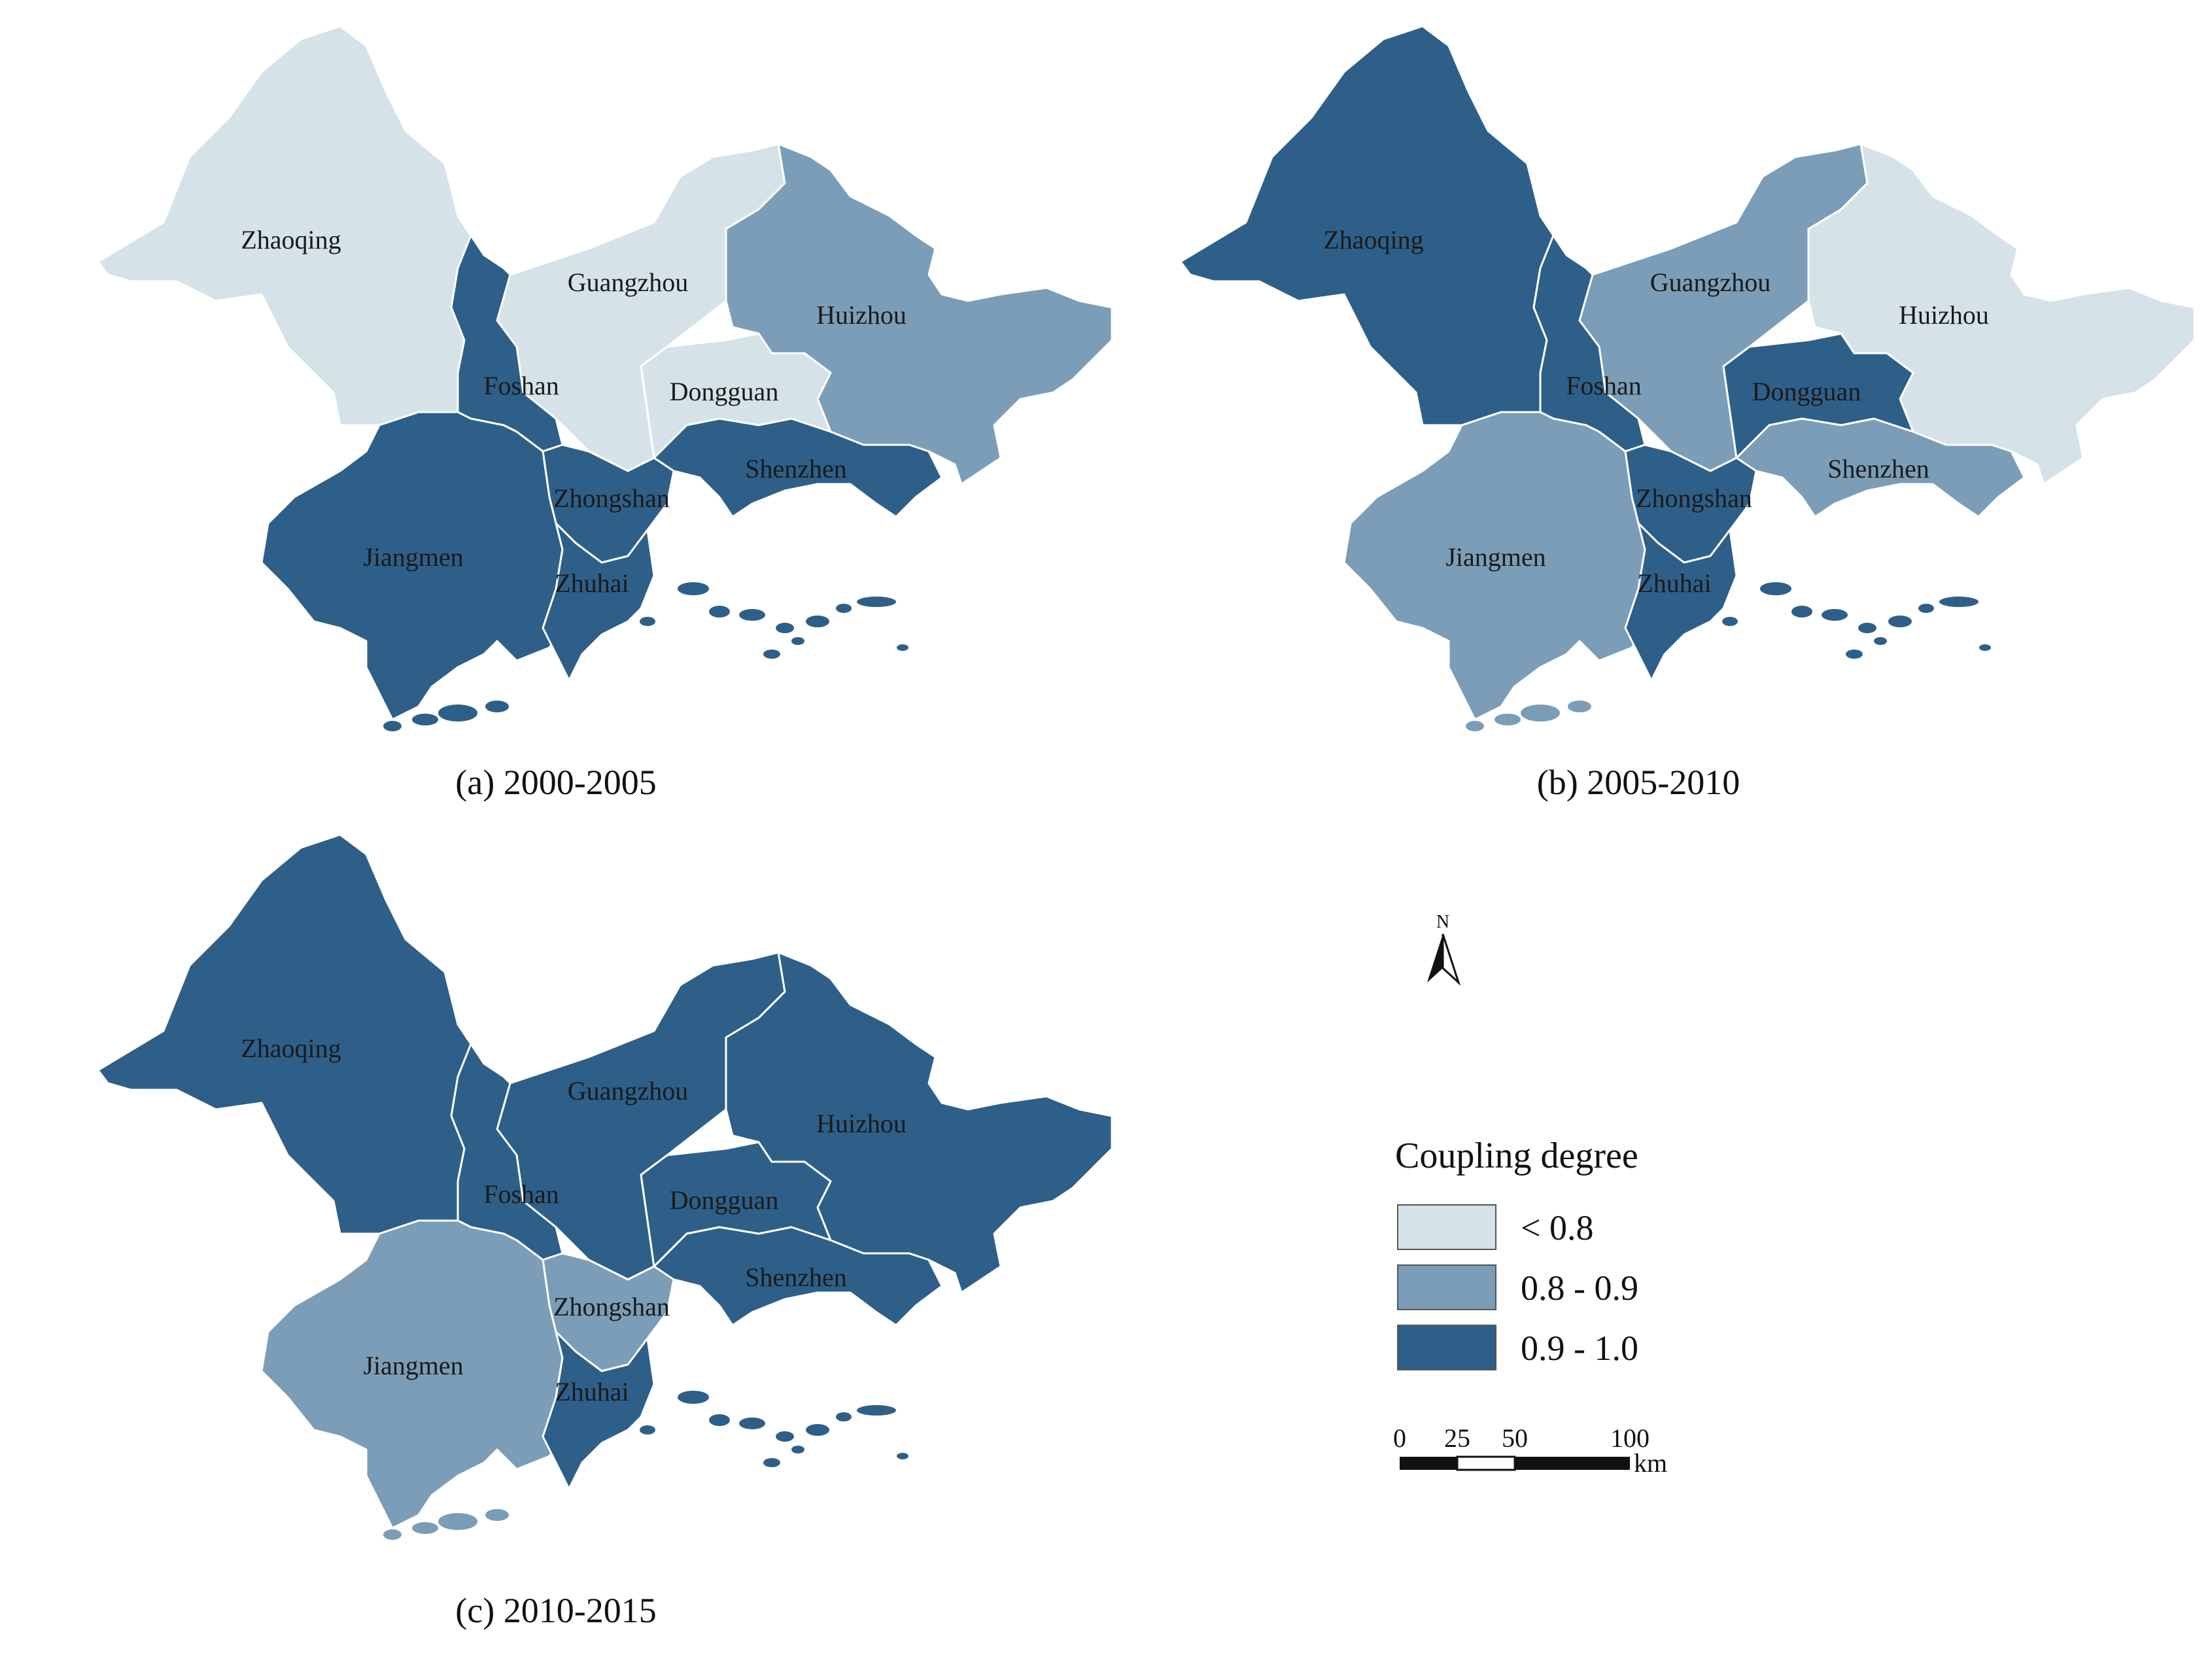 The width and height of the screenshot is (2212, 1653). What do you see at coordinates (1446, 1287) in the screenshot?
I see `legend-swatch-mid` at bounding box center [1446, 1287].